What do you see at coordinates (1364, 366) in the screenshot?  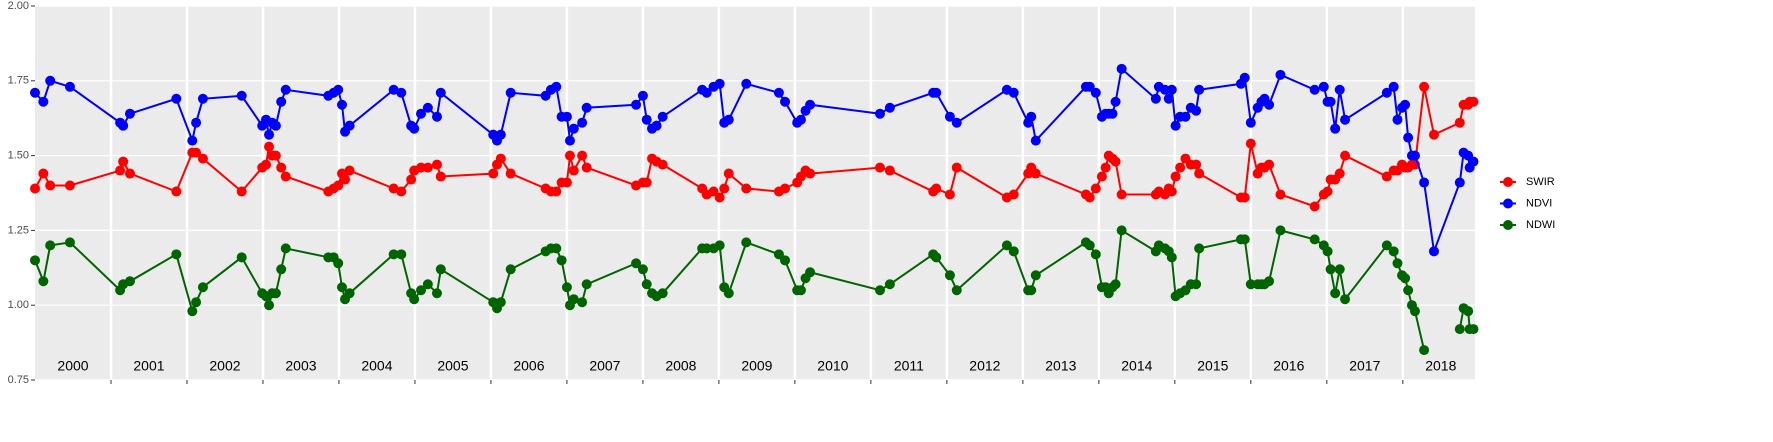 I see `year-label: 2017` at bounding box center [1364, 366].